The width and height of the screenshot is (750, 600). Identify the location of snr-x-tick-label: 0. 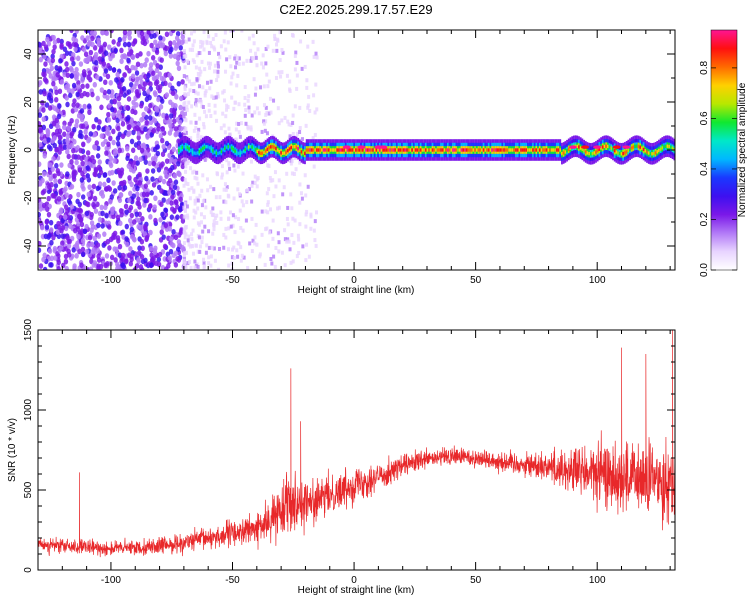
(354, 580).